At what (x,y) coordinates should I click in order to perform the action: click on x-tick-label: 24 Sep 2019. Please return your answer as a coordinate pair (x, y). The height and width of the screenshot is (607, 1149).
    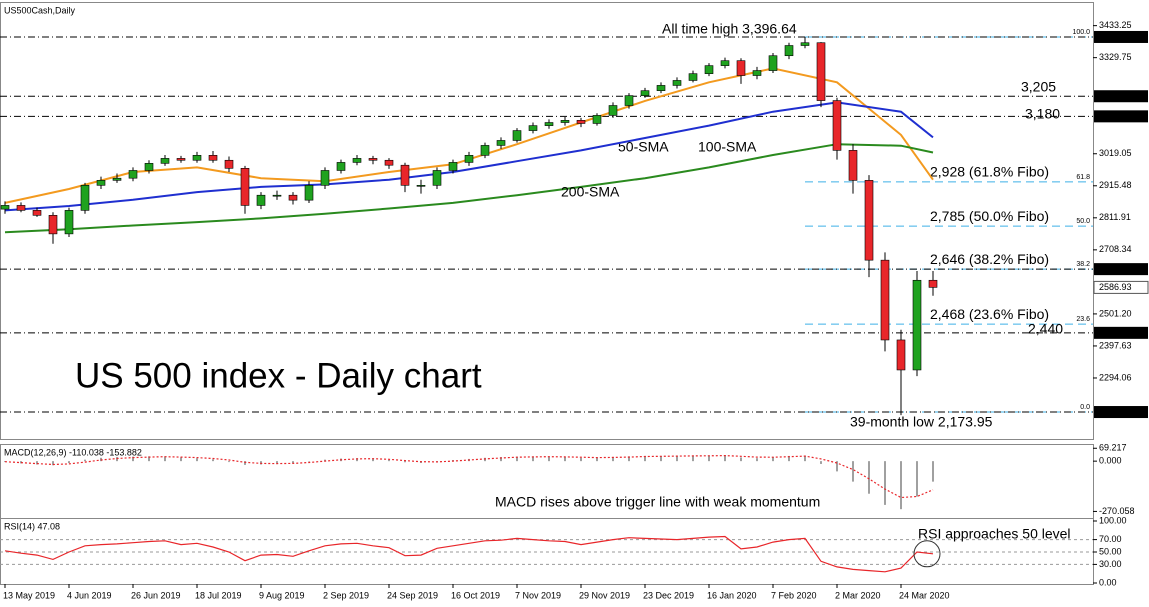
    Looking at the image, I should click on (412, 595).